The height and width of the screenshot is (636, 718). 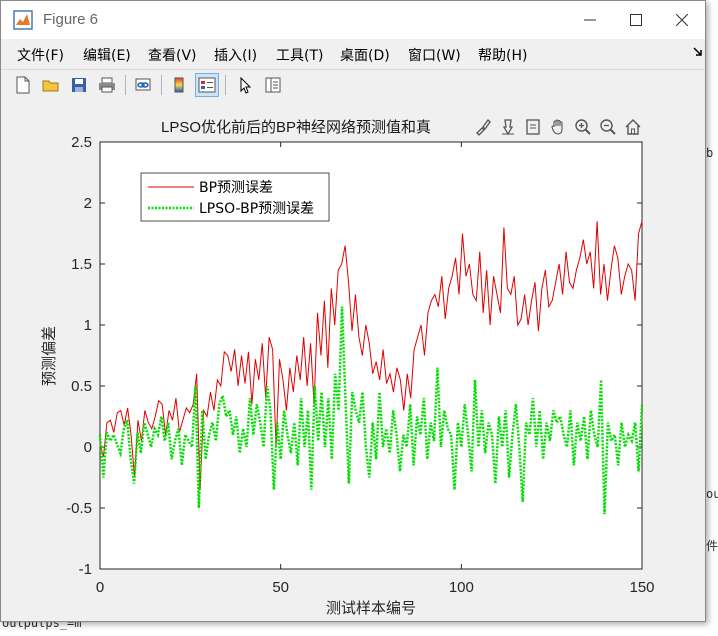 I want to click on window-title: Figure 6, so click(x=71, y=19).